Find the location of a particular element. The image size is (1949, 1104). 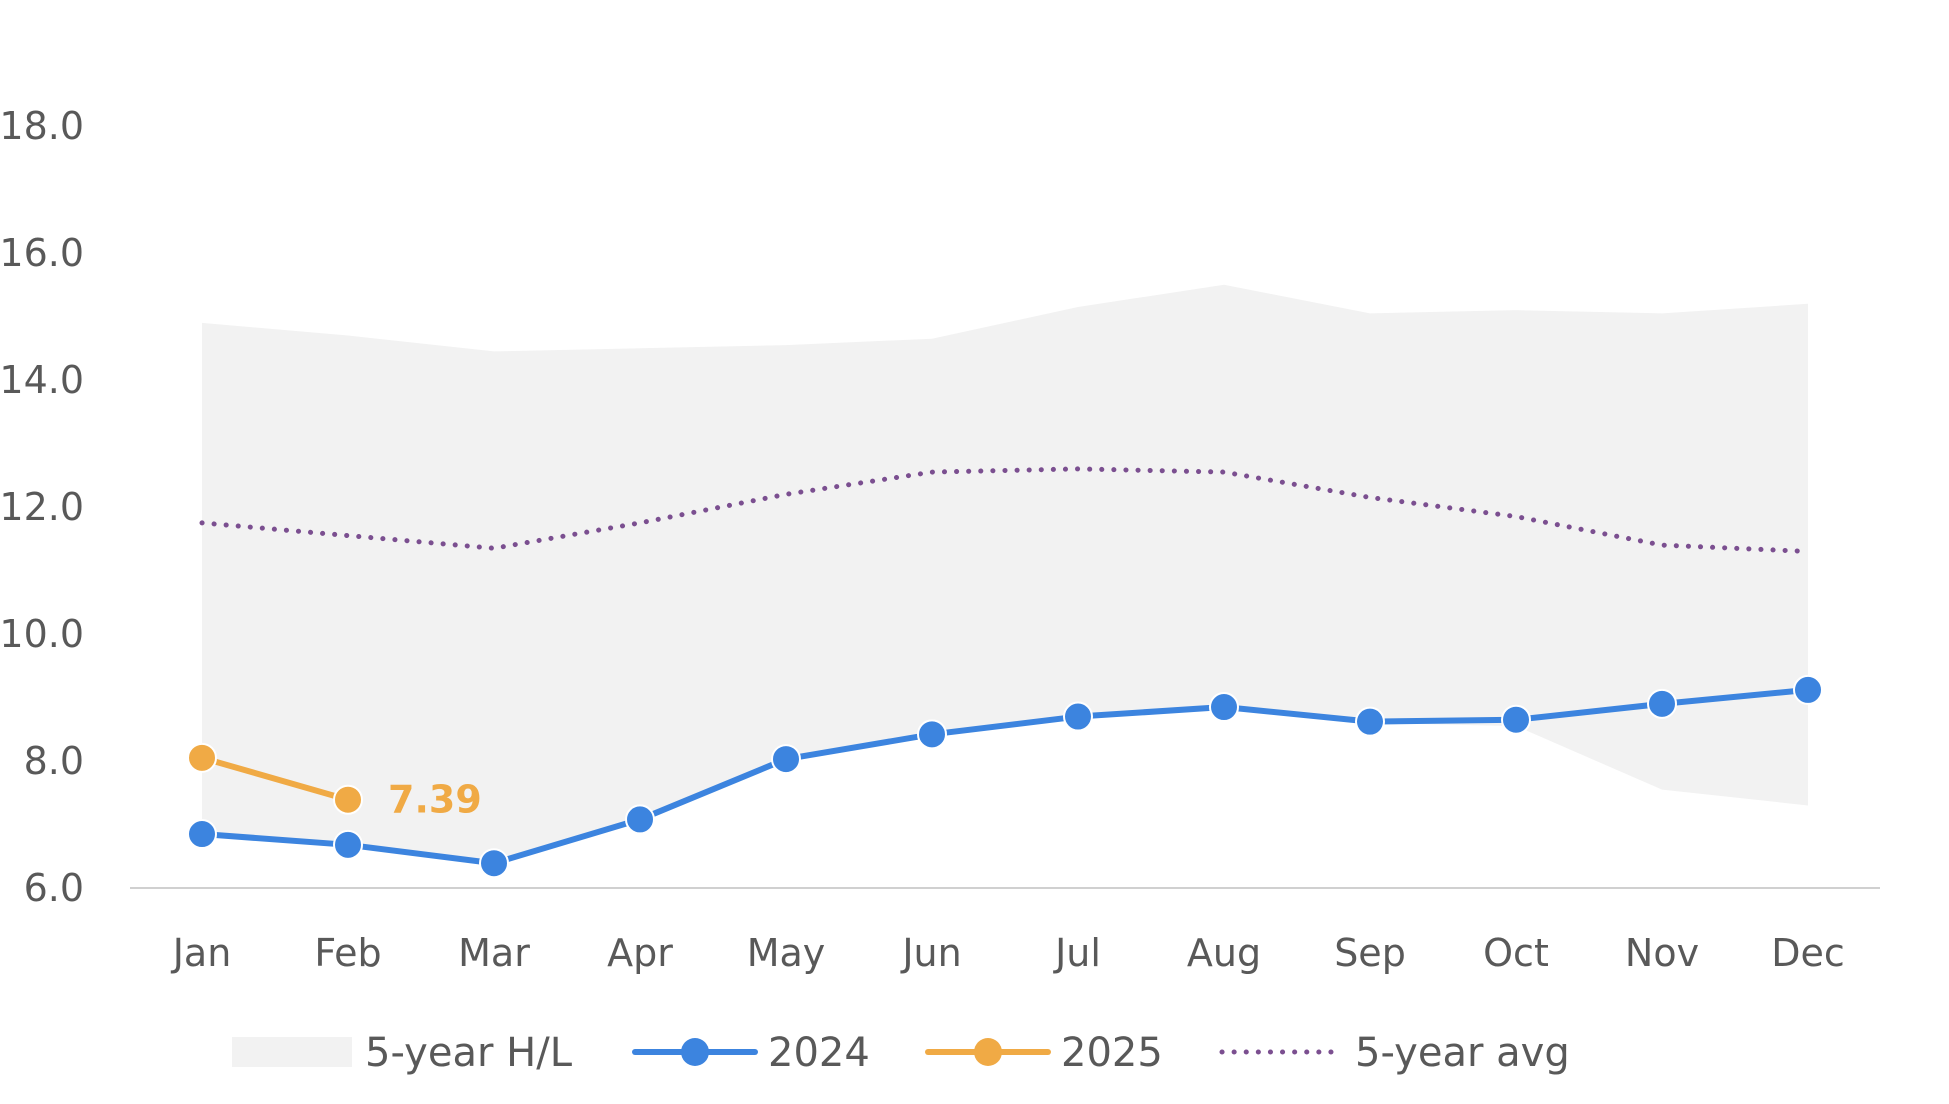

x-tick-label-feb: Feb is located at coordinates (347, 953).